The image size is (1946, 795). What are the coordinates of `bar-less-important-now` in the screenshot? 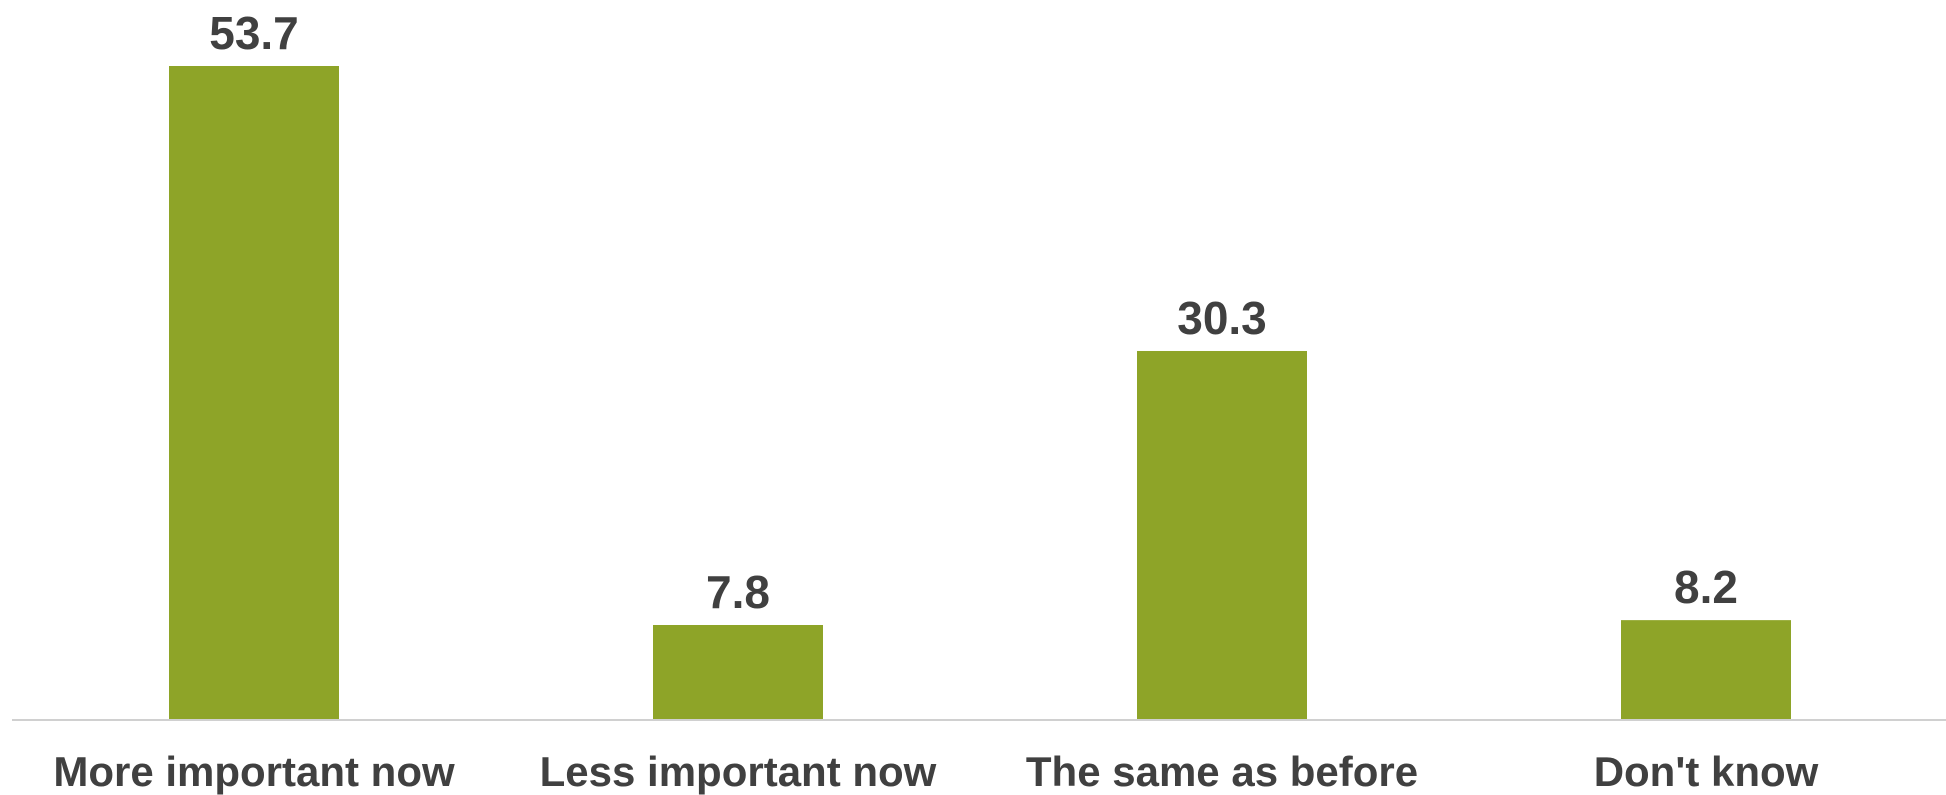 It's located at (738, 672).